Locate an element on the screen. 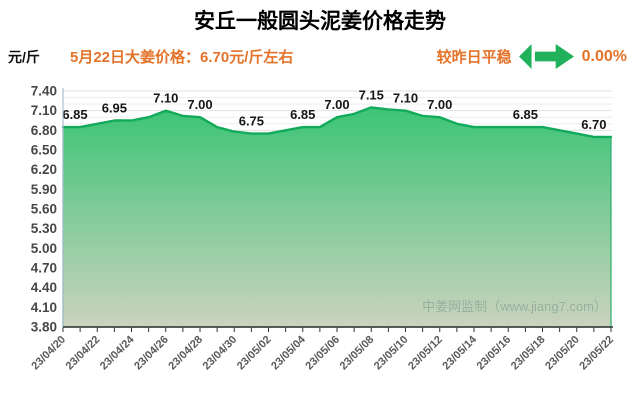 This screenshot has width=640, height=410. y-tick-label: 4.40 is located at coordinates (44, 287).